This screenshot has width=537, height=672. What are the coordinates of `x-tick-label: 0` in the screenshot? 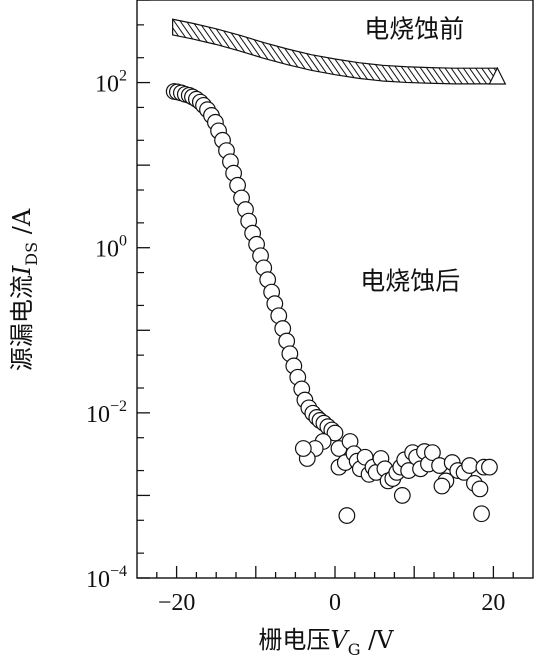 It's located at (335, 603).